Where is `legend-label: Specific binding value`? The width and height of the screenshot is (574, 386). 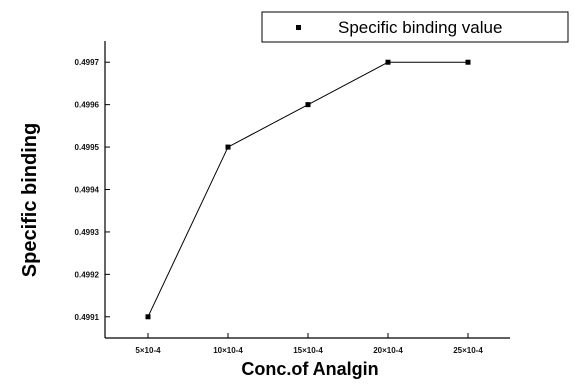 legend-label: Specific binding value is located at coordinates (420, 27).